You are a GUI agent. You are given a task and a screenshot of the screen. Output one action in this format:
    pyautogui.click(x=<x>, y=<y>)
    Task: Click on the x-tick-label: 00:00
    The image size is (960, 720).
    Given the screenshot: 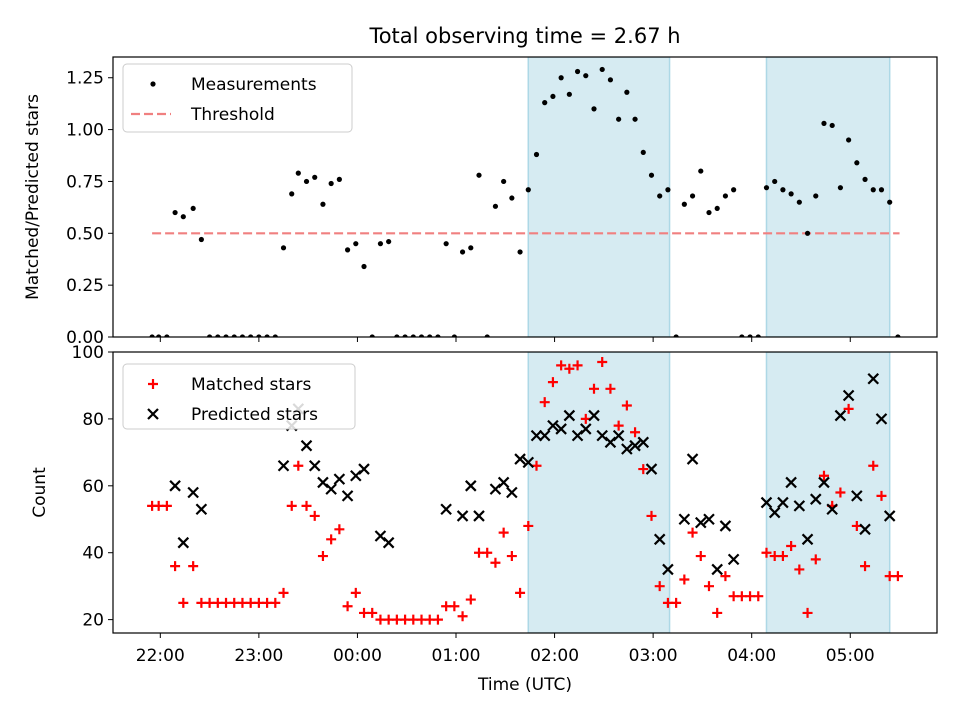 What is the action you would take?
    pyautogui.click(x=357, y=656)
    